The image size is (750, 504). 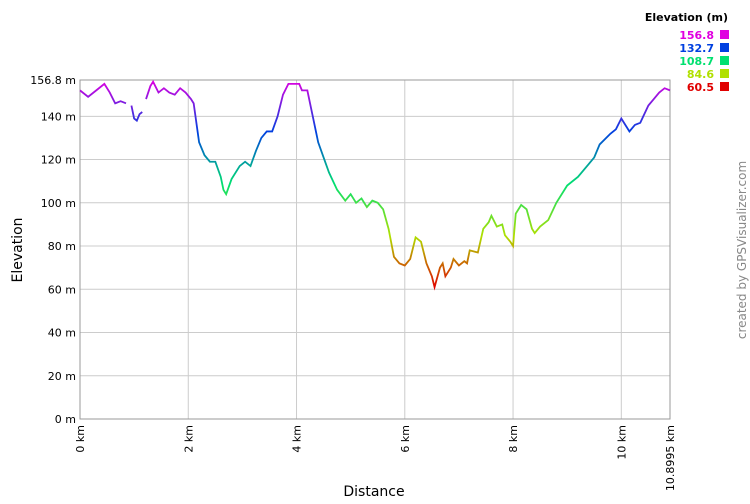 I want to click on y-tick-label: 80 m, so click(x=62, y=246).